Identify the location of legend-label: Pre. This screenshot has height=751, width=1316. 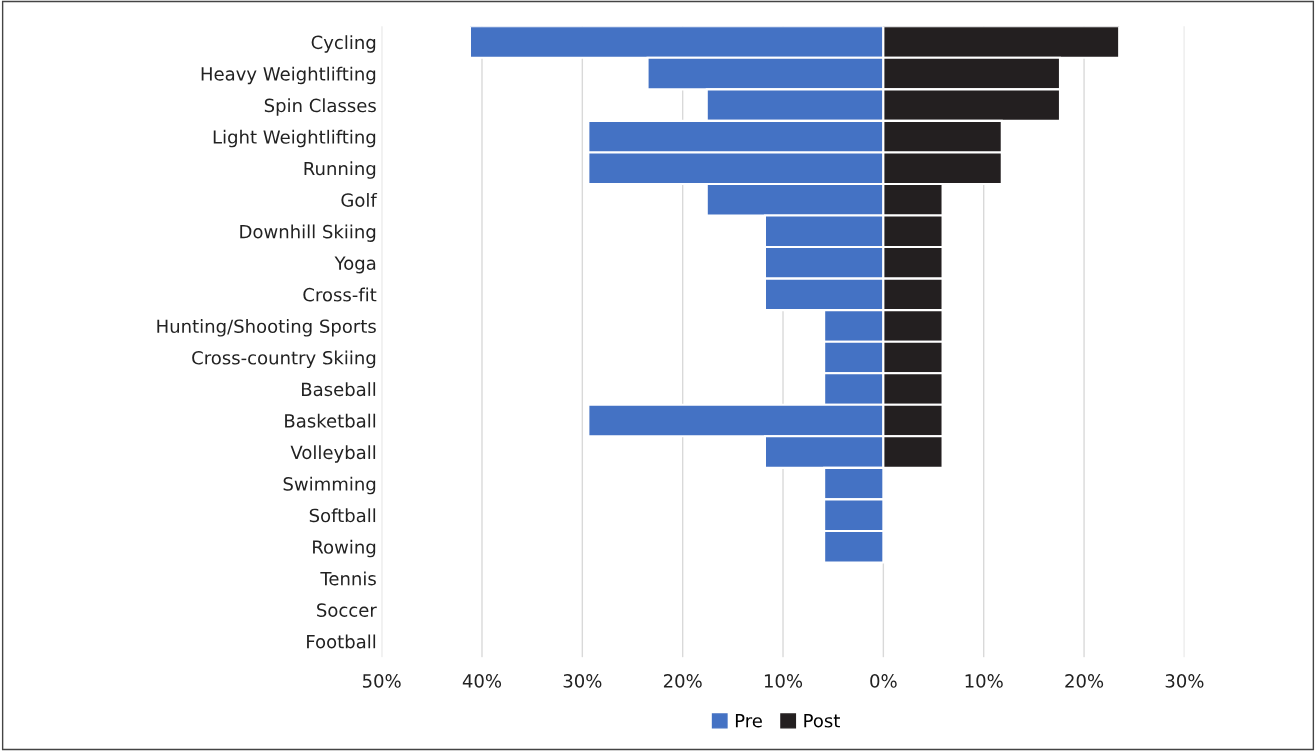
(748, 721).